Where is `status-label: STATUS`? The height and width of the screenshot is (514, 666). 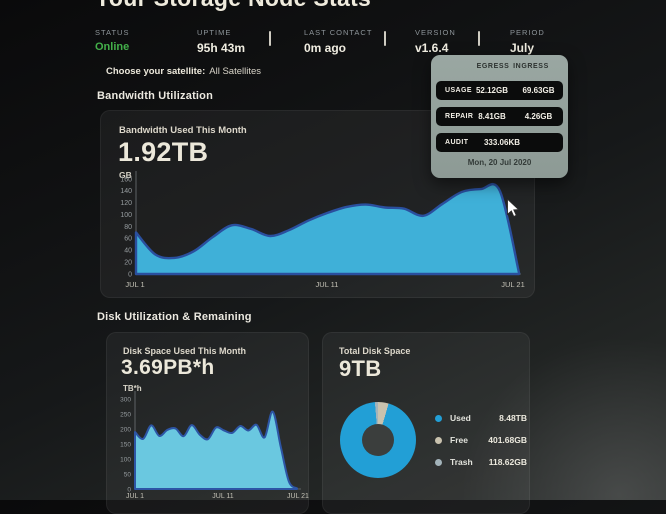 status-label: STATUS is located at coordinates (112, 32).